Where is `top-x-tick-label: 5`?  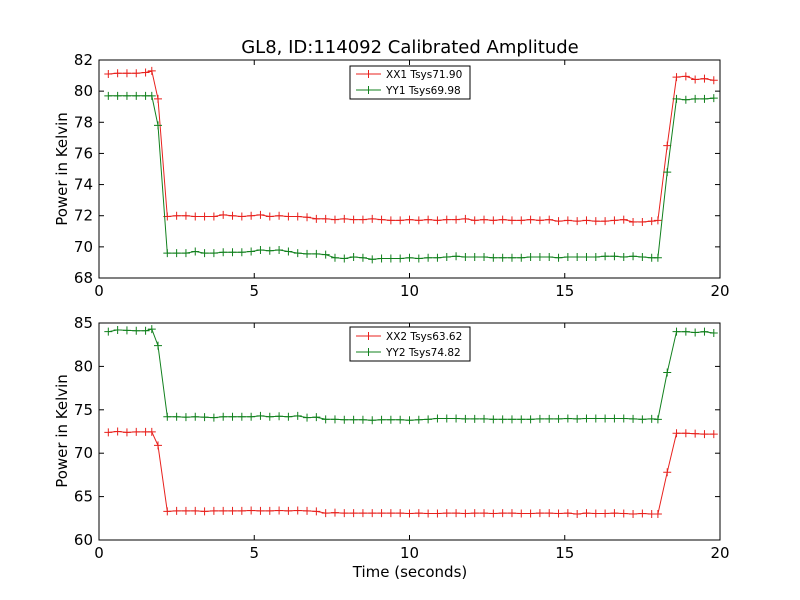
top-x-tick-label: 5 is located at coordinates (254, 291).